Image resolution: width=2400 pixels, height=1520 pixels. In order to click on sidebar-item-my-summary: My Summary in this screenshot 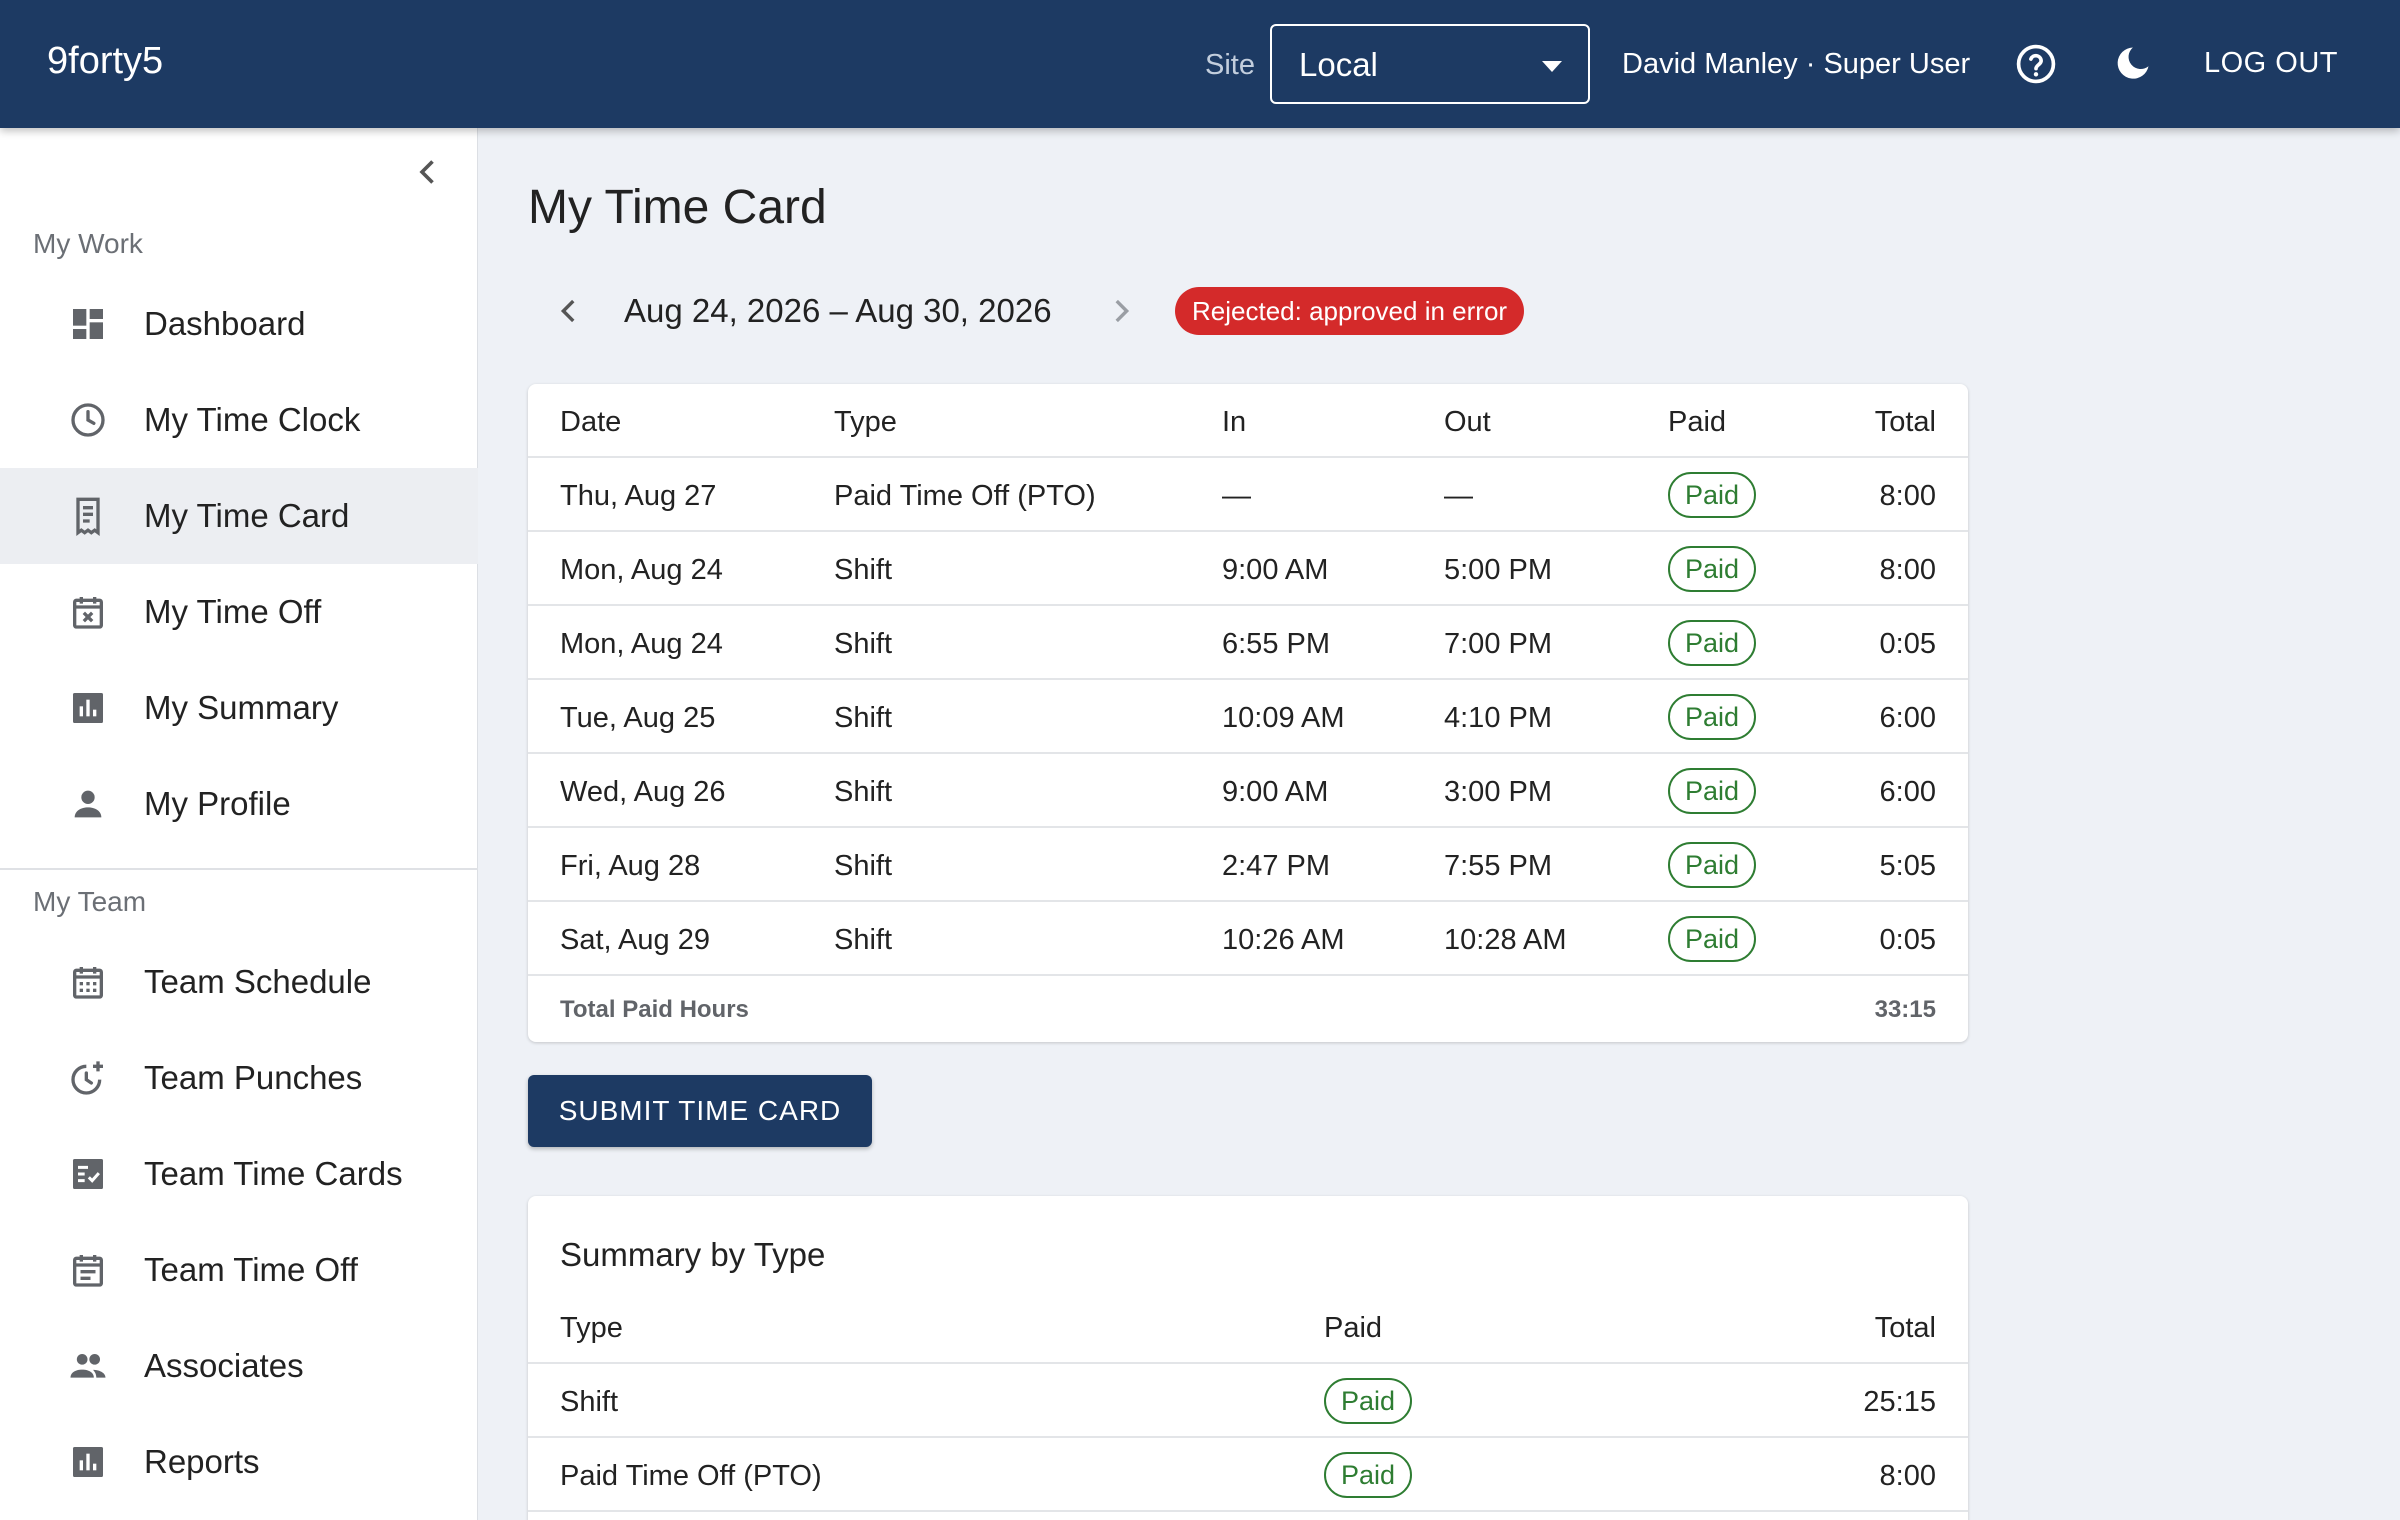, I will do `click(239, 708)`.